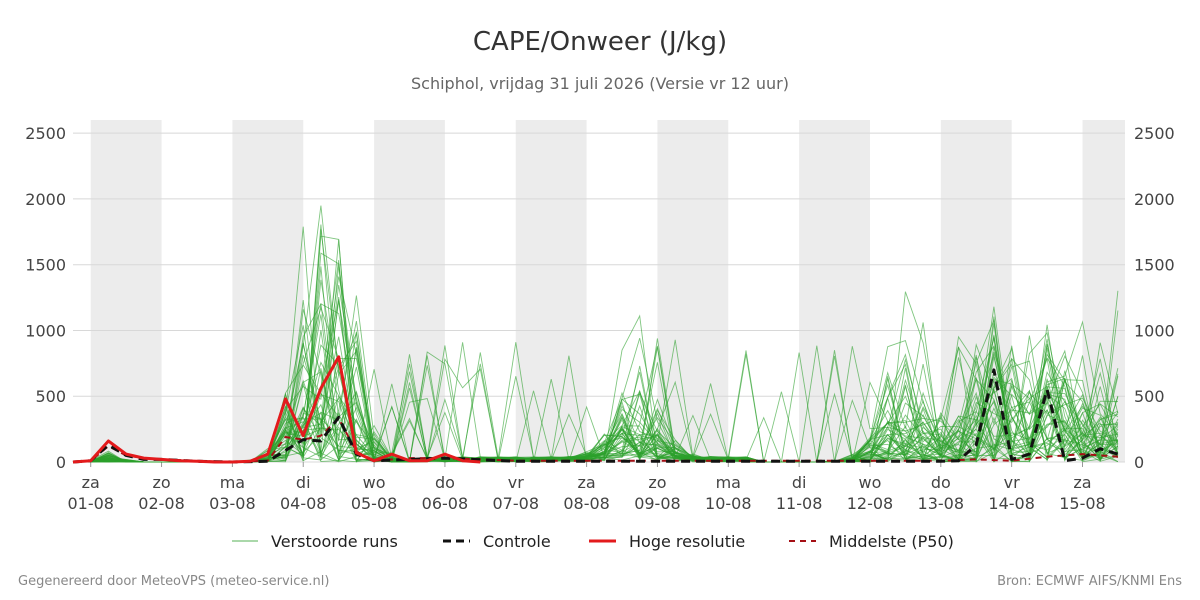  Describe the element at coordinates (50, 396) in the screenshot. I see `y-tick-label-left-500: 500` at that location.